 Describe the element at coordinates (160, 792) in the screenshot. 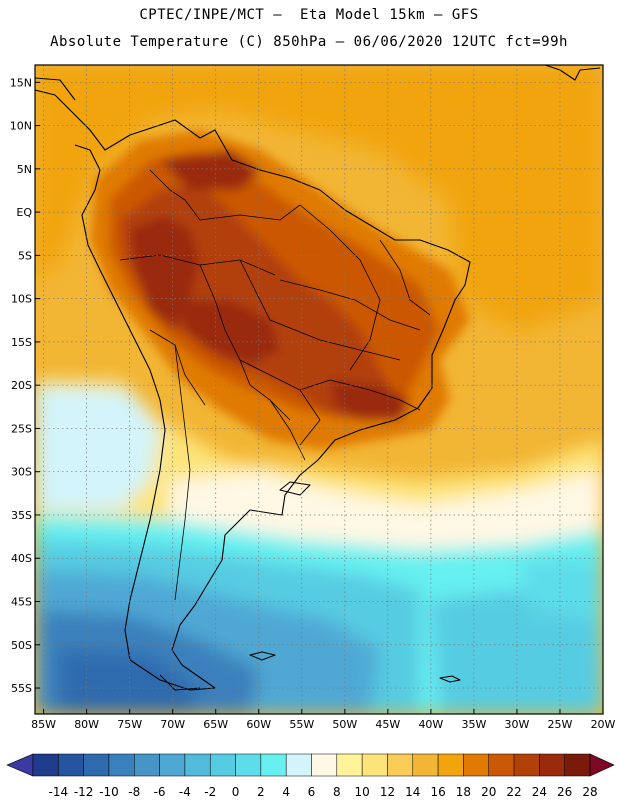

I see `colorbar-label: -6` at that location.